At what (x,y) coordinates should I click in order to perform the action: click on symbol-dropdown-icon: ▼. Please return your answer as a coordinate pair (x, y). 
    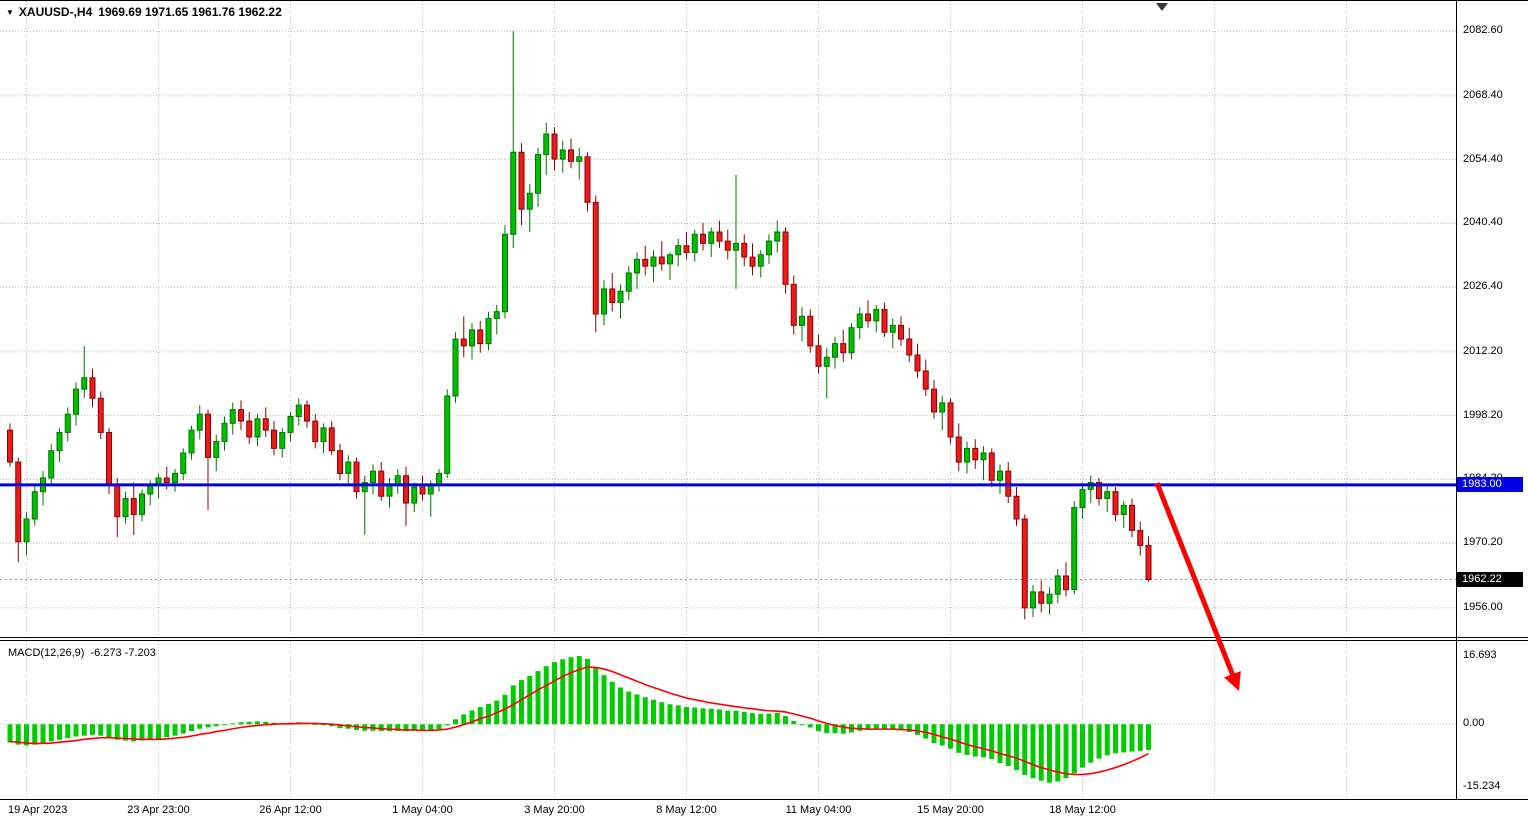
    Looking at the image, I should click on (10, 12).